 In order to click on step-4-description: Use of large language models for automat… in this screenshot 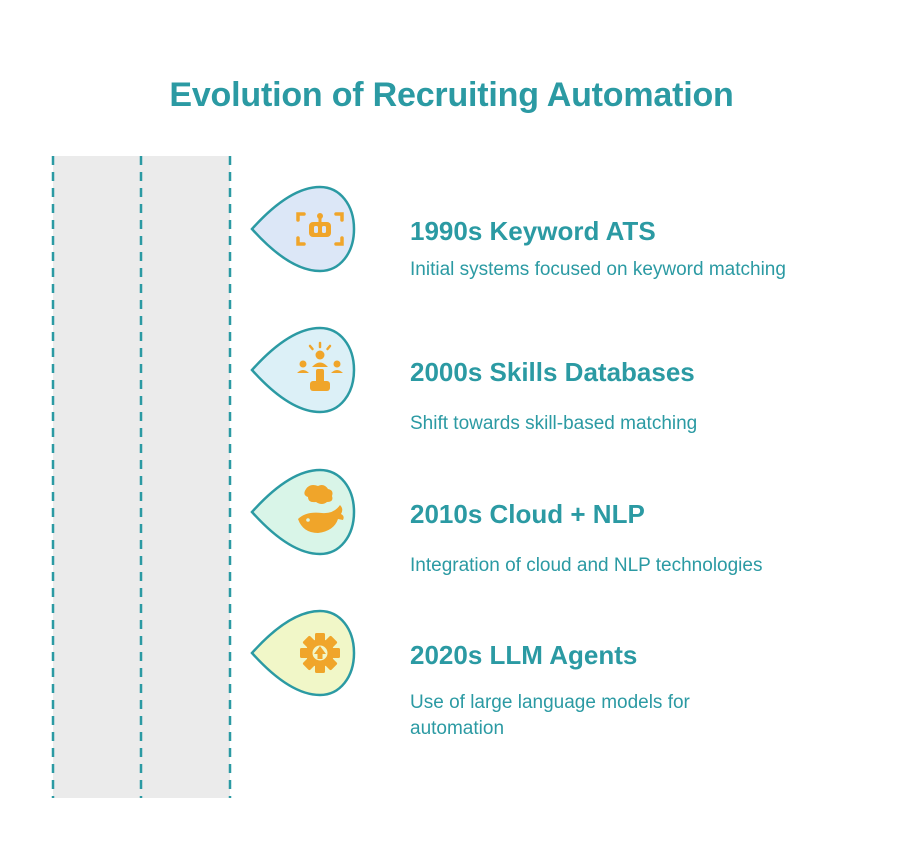, I will do `click(550, 715)`.